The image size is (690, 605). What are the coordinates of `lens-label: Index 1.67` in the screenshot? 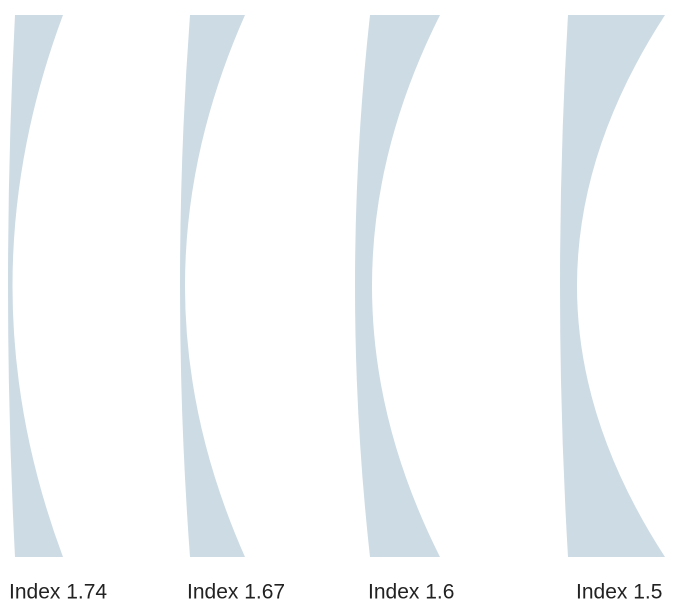 It's located at (236, 592).